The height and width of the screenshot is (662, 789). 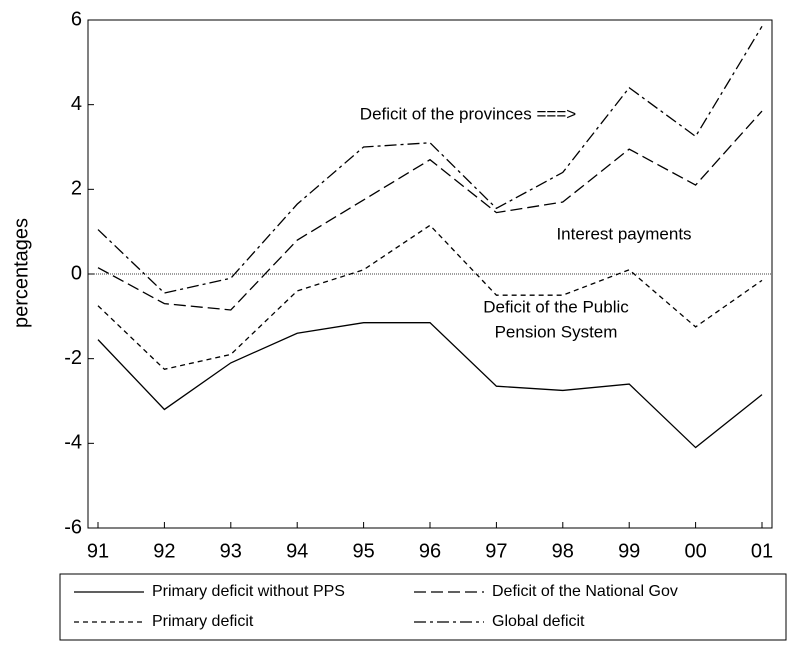 I want to click on y-tick-label: 2, so click(x=76, y=189).